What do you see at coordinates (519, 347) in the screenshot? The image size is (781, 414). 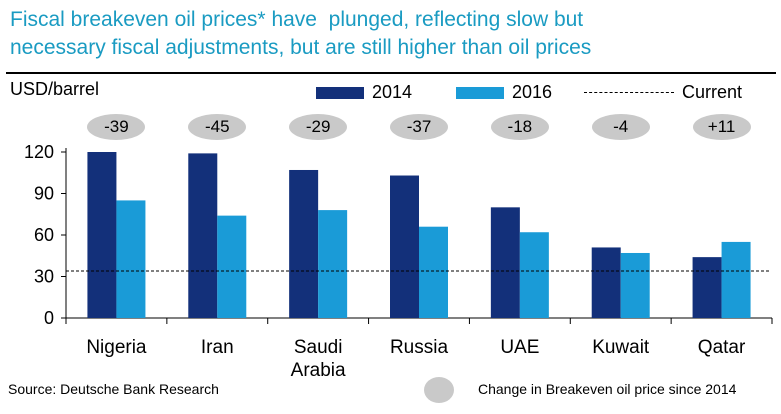 I see `category-label: UAE` at bounding box center [519, 347].